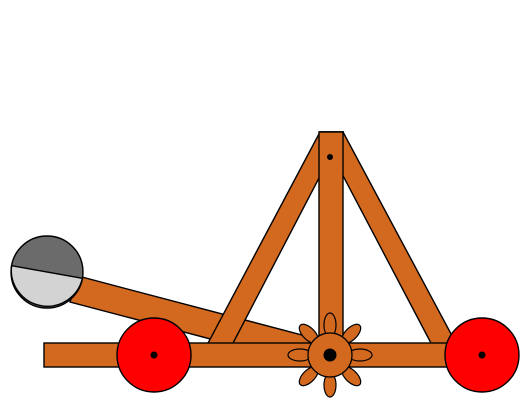 The image size is (526, 400). Describe the element at coordinates (330, 157) in the screenshot. I see `top-pivot-pin` at that location.